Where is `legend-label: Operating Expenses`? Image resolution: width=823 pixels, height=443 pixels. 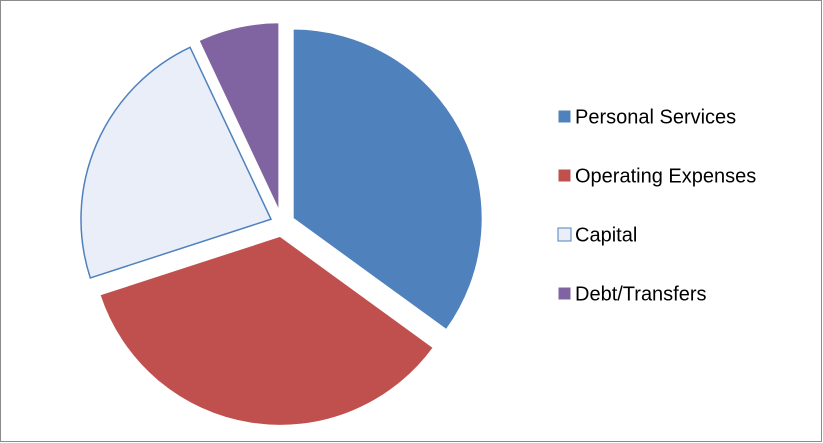
legend-label: Operating Expenses is located at coordinates (665, 176).